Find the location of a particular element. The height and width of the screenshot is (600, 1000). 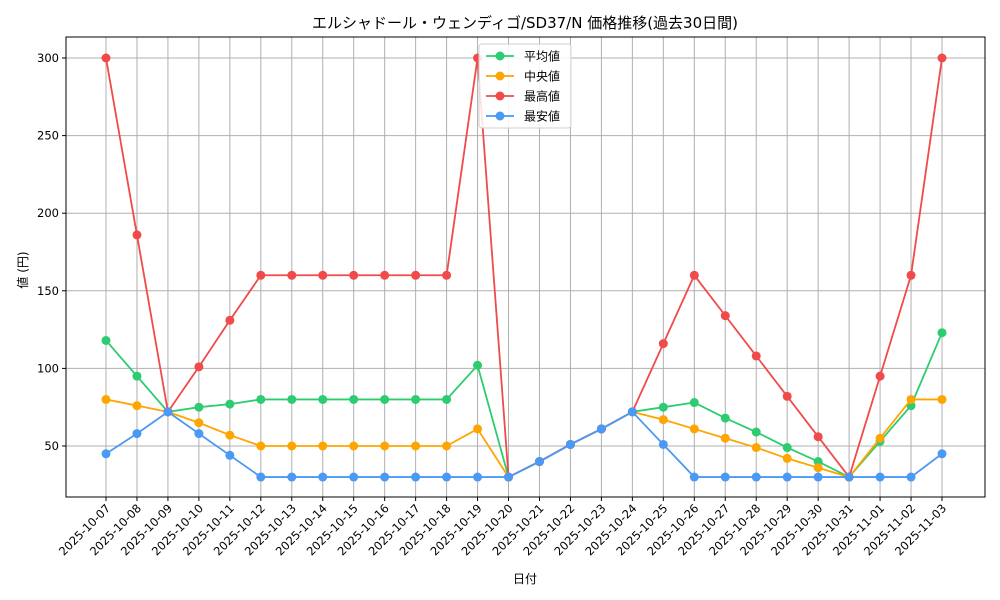

legend-entry: 最安値 is located at coordinates (542, 116).